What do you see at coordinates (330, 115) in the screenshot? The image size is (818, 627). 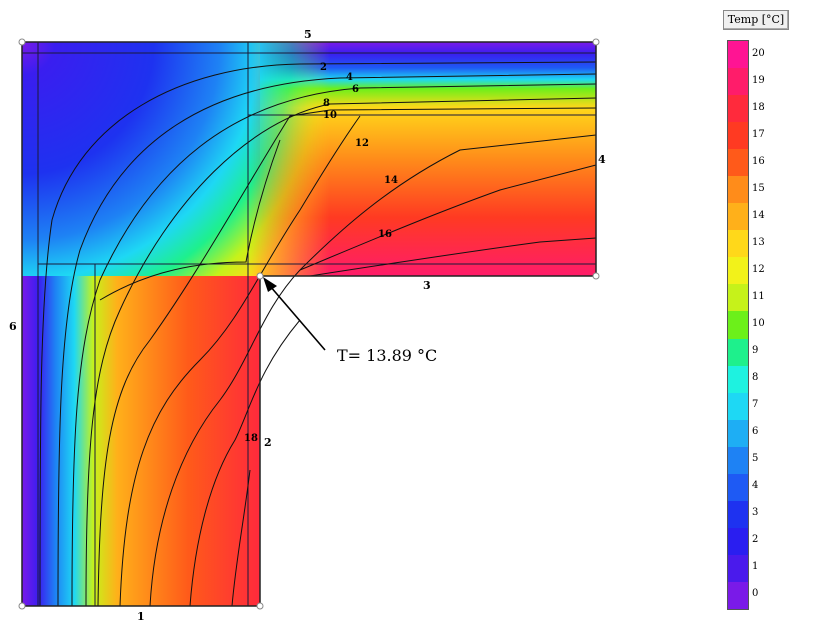 I see `contour-label-10: 10` at bounding box center [330, 115].